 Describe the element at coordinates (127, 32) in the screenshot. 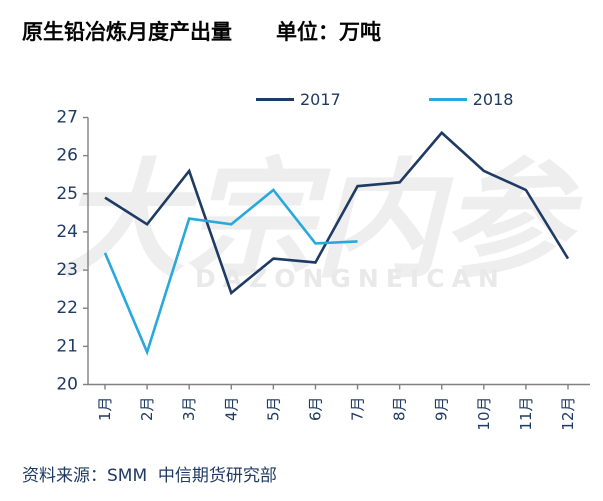

I see `chart-title: 原生铅冶炼月度产出量` at that location.